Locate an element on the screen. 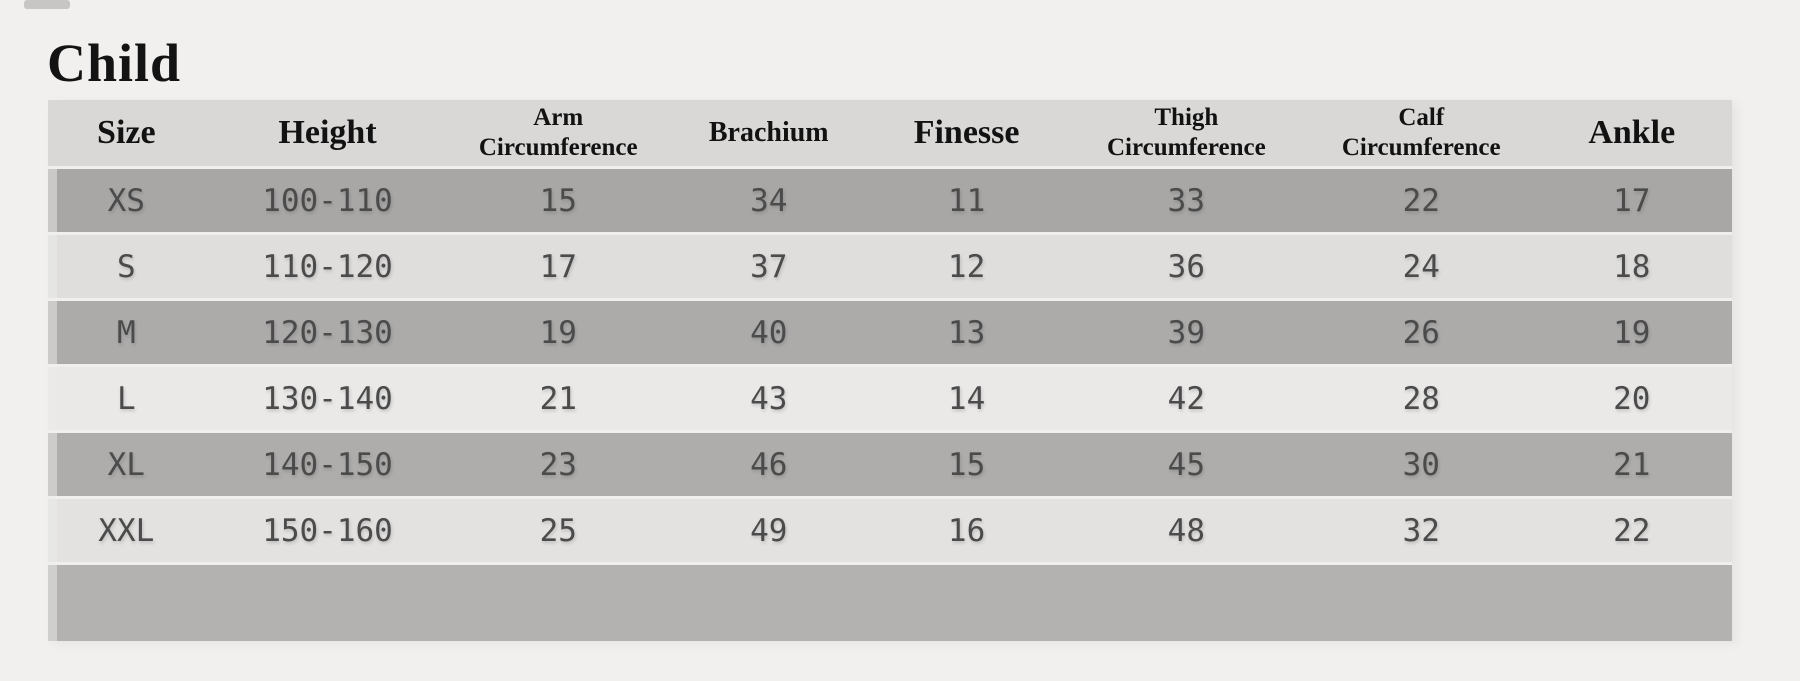  cell-ankle: 18 is located at coordinates (1631, 266).